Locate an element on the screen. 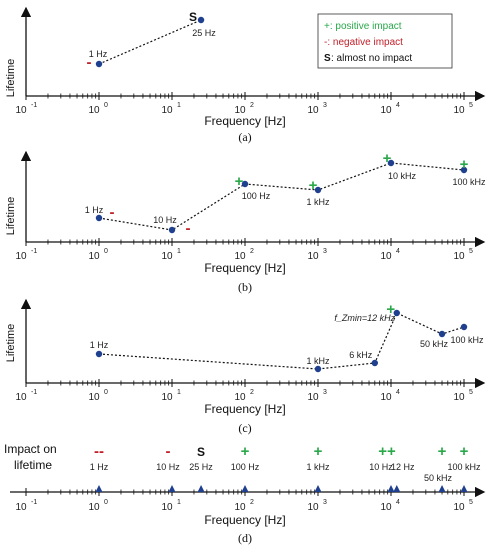 The image size is (487, 550). frequency-label: 1 Hz is located at coordinates (99, 467).